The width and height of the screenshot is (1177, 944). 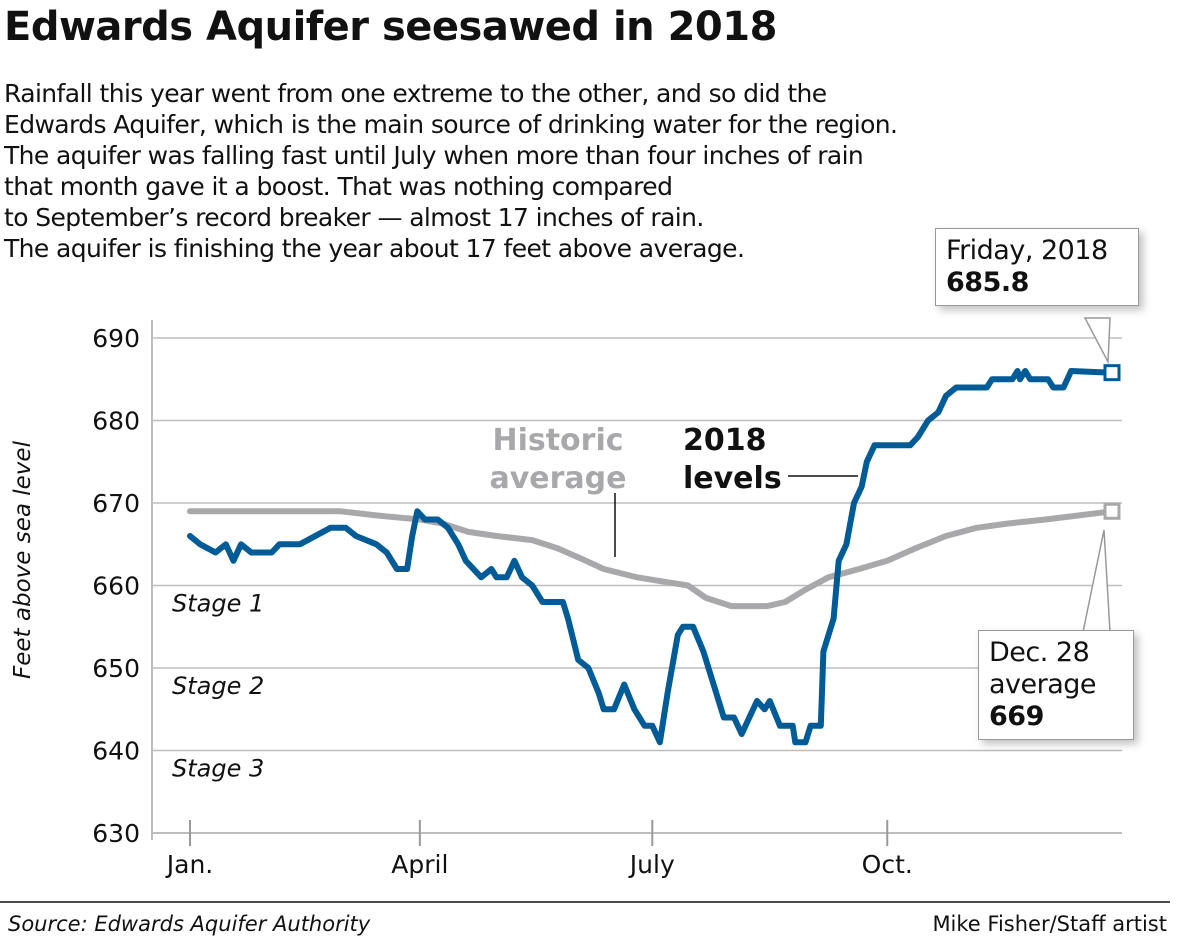 I want to click on chart-title: Edwards Aquifer seesawed in 2018, so click(x=390, y=27).